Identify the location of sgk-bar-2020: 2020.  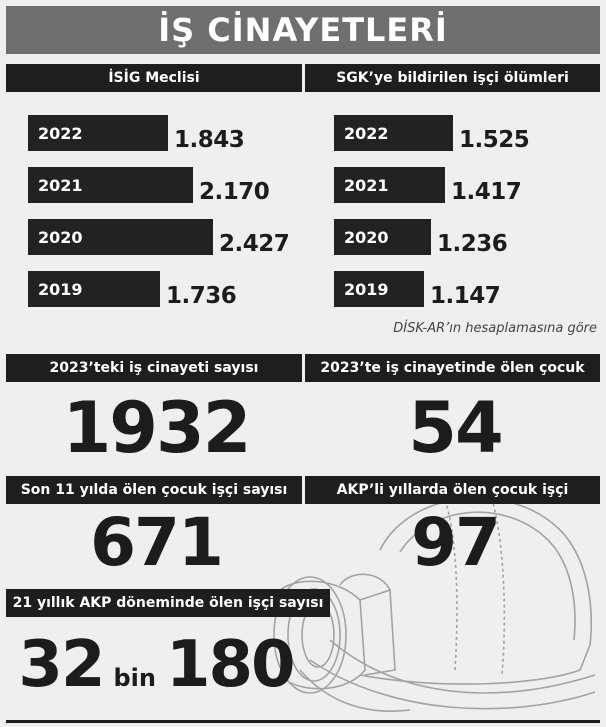
(382, 237).